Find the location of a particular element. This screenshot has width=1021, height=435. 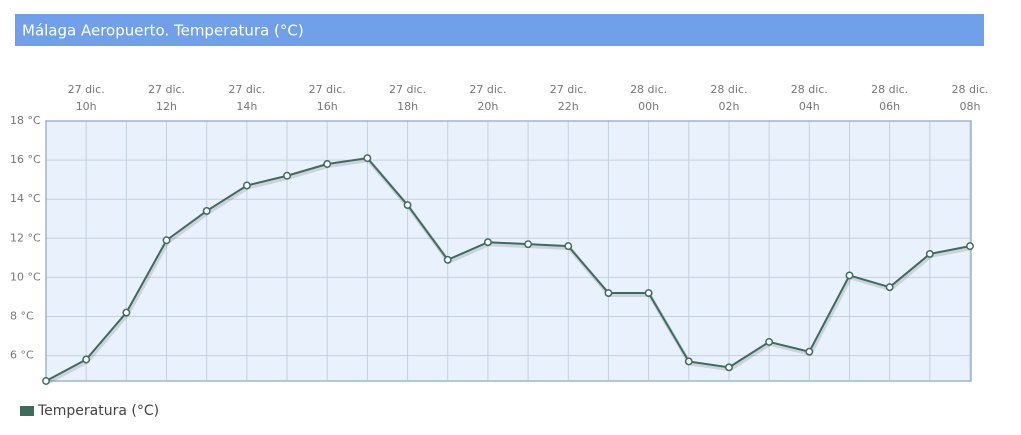

x-tick-label: 20h is located at coordinates (487, 106).